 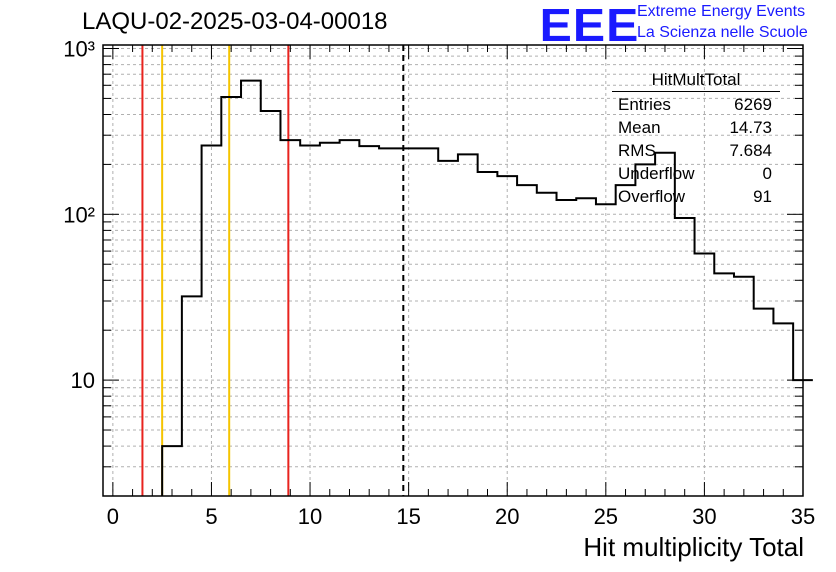 What do you see at coordinates (83, 380) in the screenshot?
I see `y-tick-label: 10` at bounding box center [83, 380].